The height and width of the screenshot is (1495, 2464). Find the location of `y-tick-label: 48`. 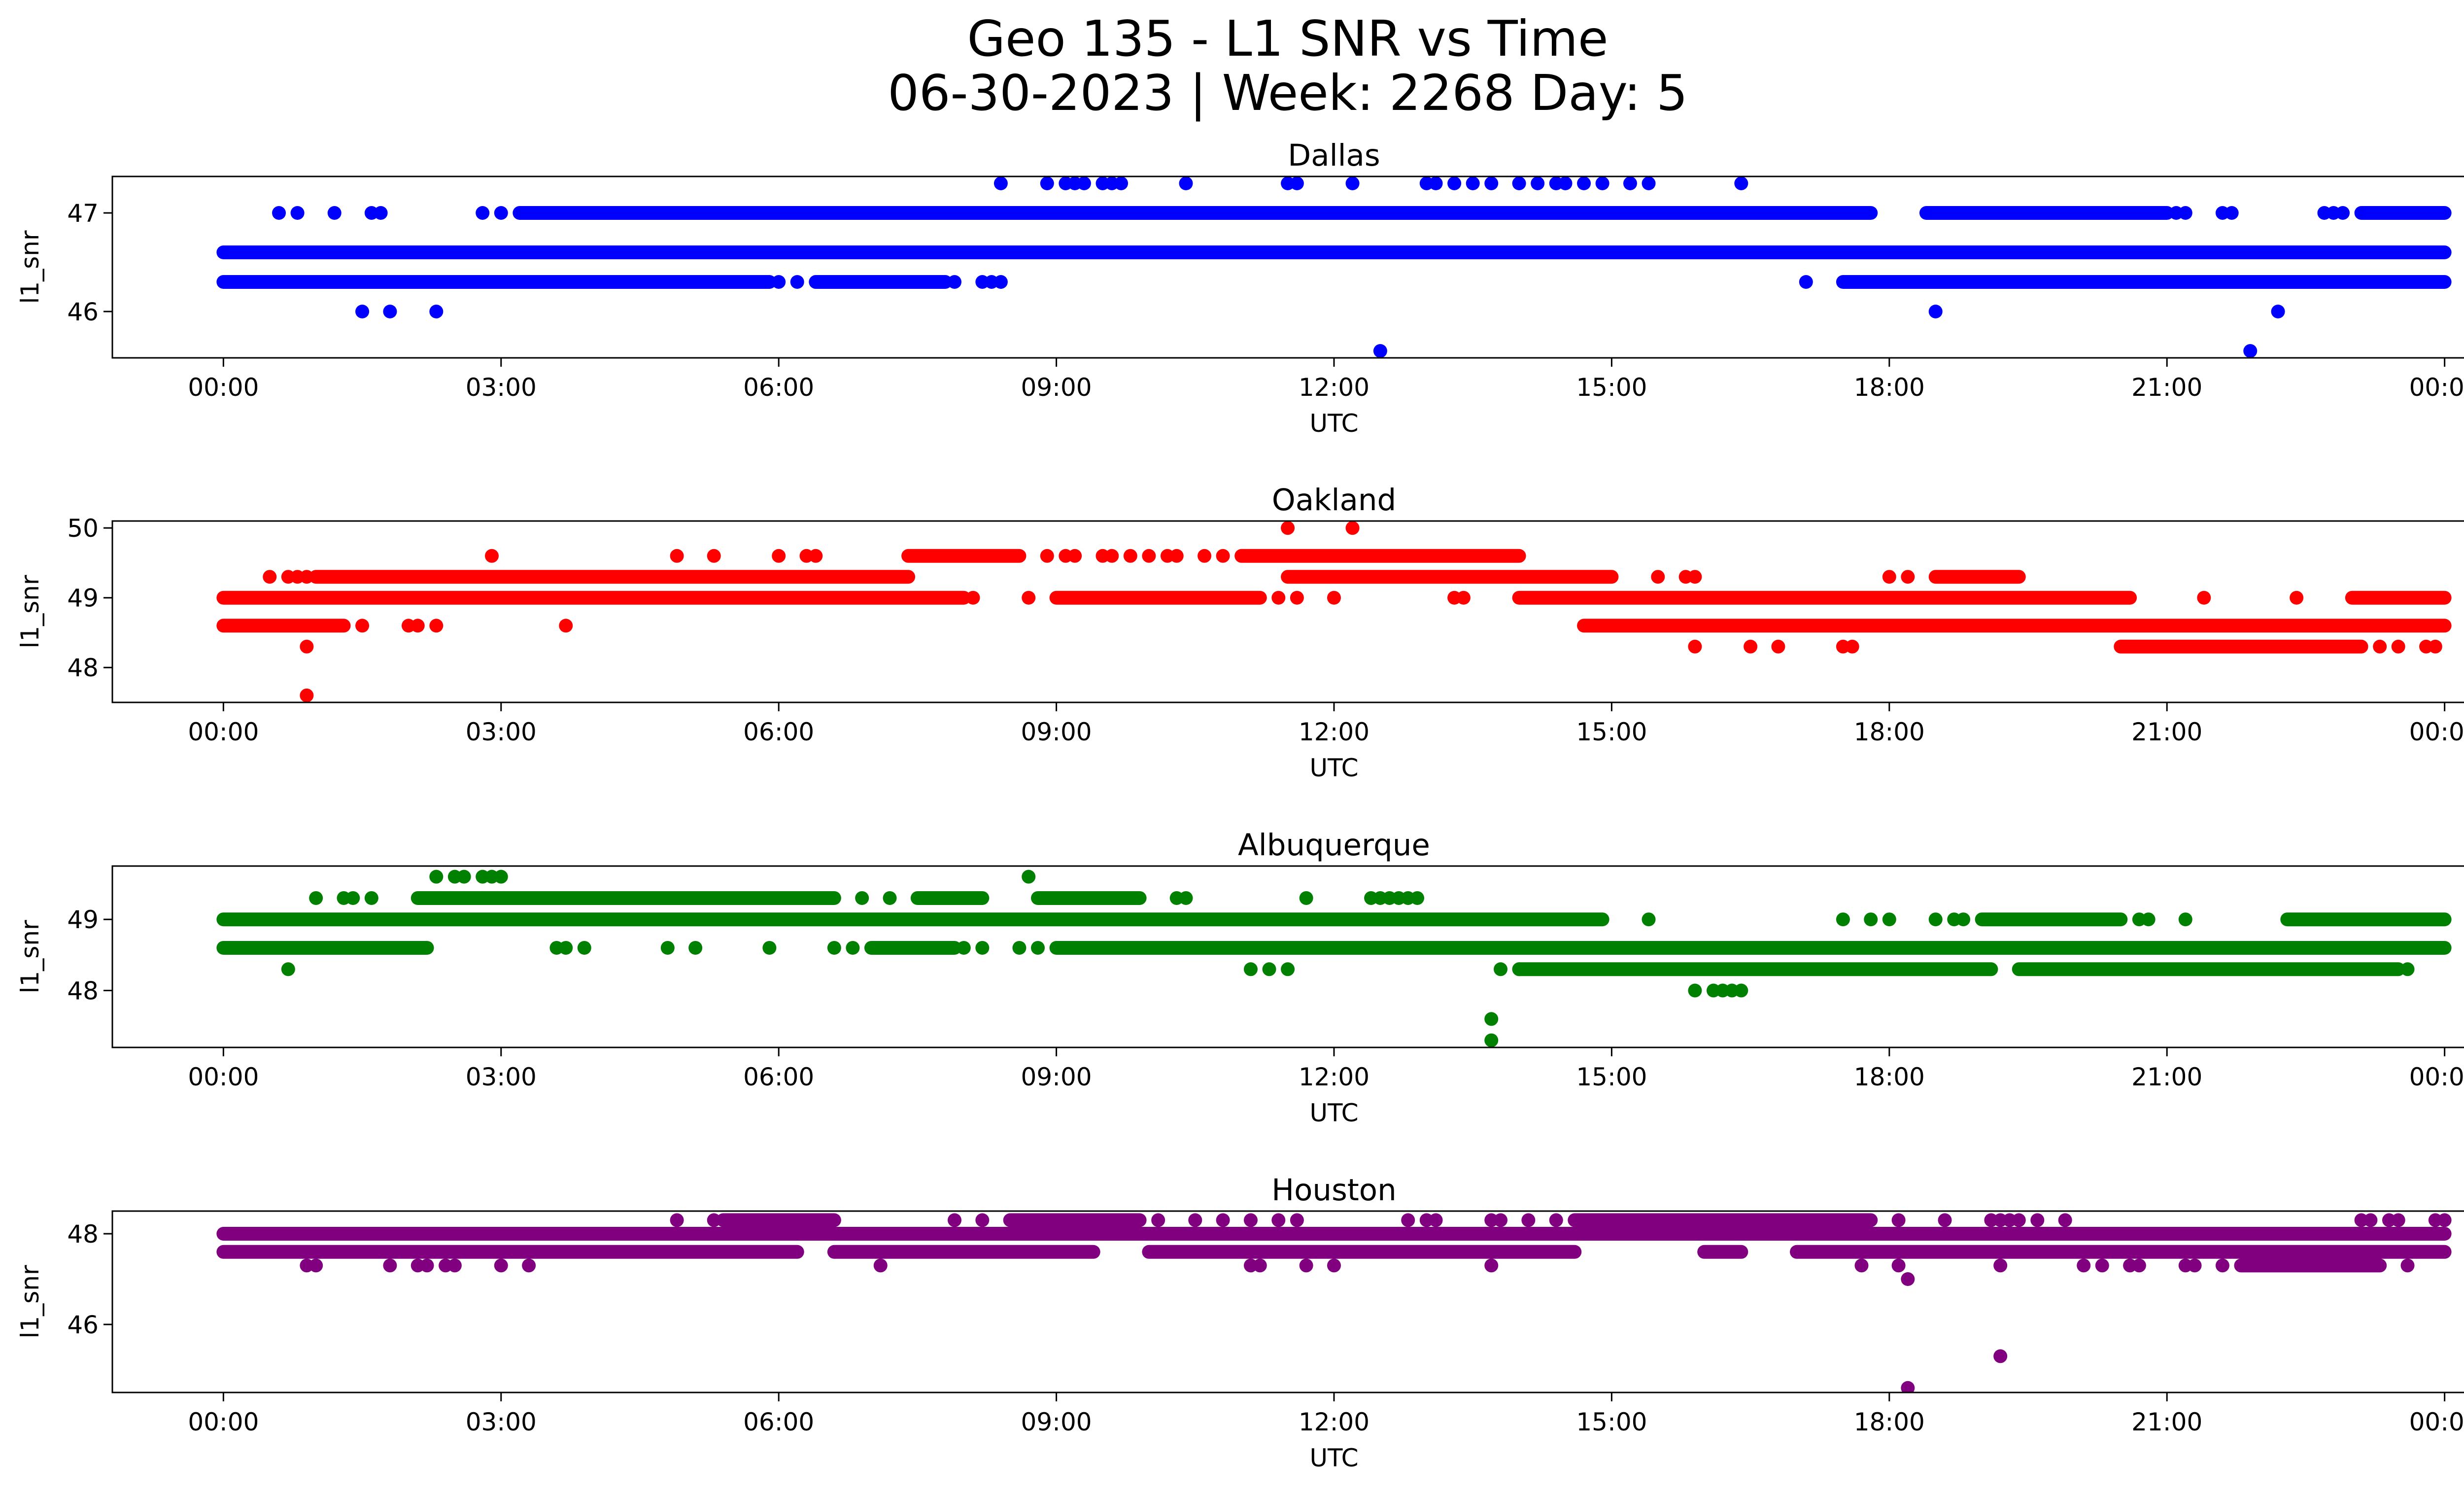

y-tick-label: 48 is located at coordinates (83, 991).